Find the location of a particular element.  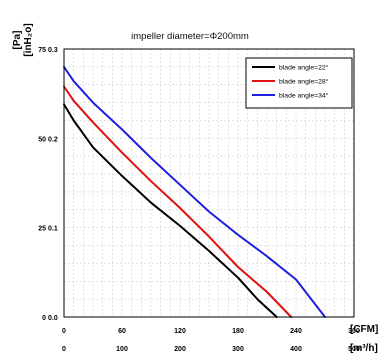

x-tick-label-cfm: 300 is located at coordinates (354, 331).